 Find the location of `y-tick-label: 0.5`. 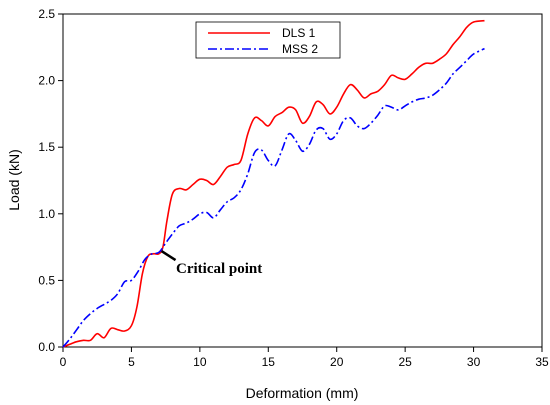

y-tick-label: 0.5 is located at coordinates (46, 280).